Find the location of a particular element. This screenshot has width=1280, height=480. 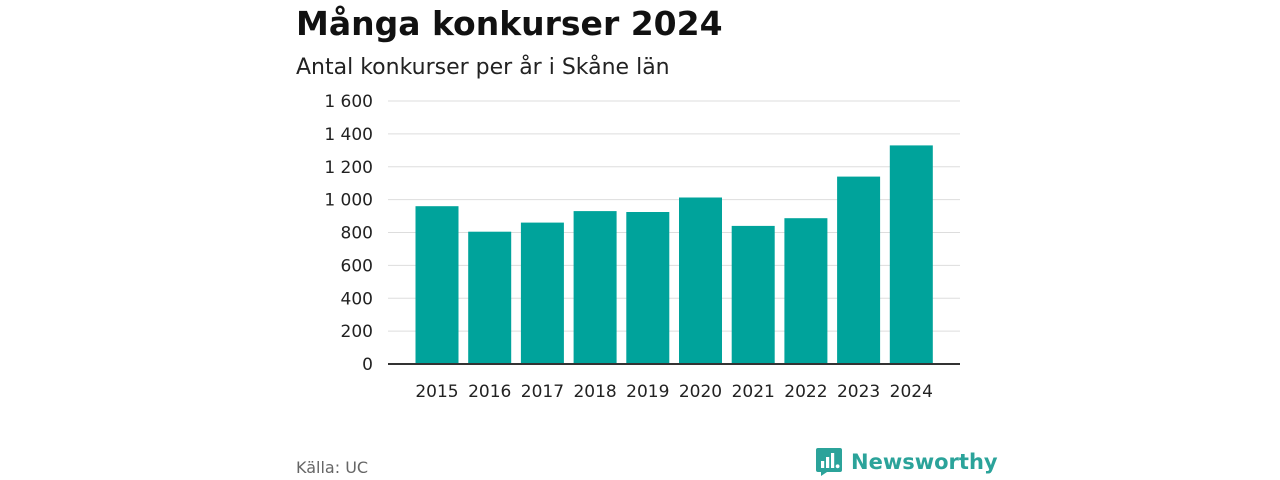

x-tick-label: 2024 is located at coordinates (911, 392).